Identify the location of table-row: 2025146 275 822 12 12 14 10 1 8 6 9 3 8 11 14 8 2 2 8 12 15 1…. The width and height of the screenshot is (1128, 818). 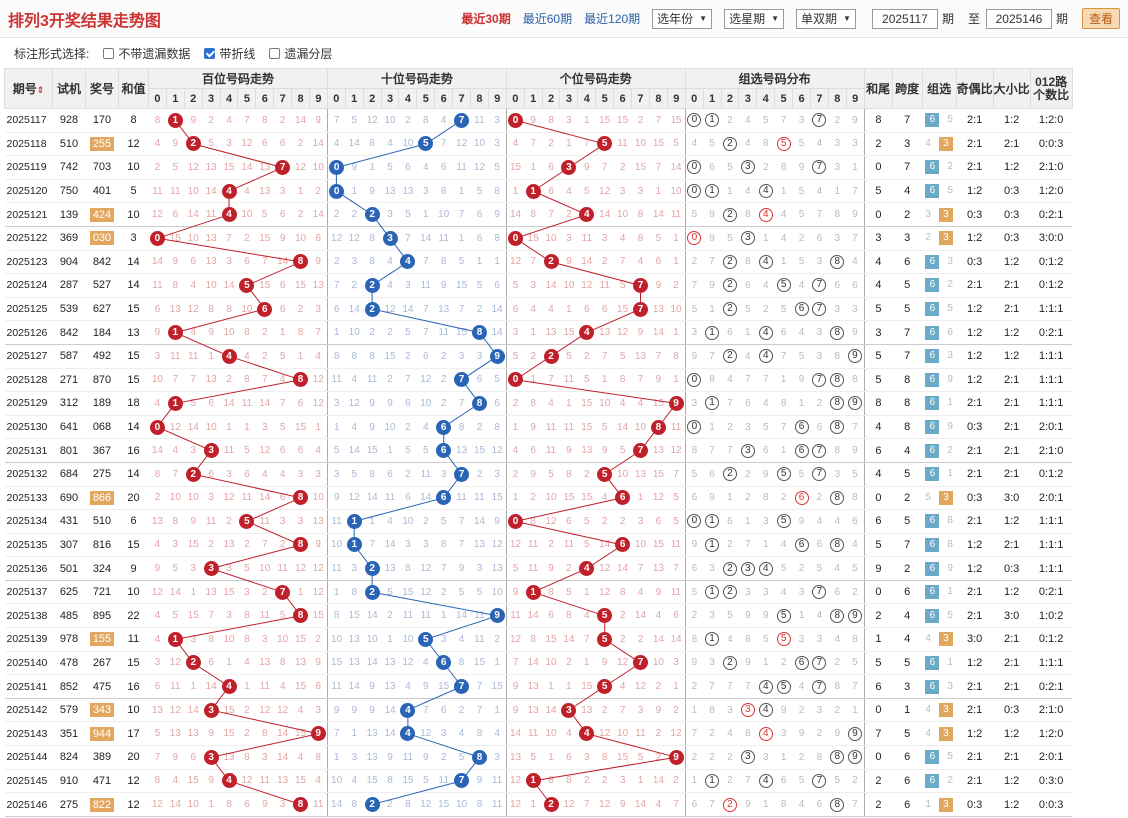
(538, 804).